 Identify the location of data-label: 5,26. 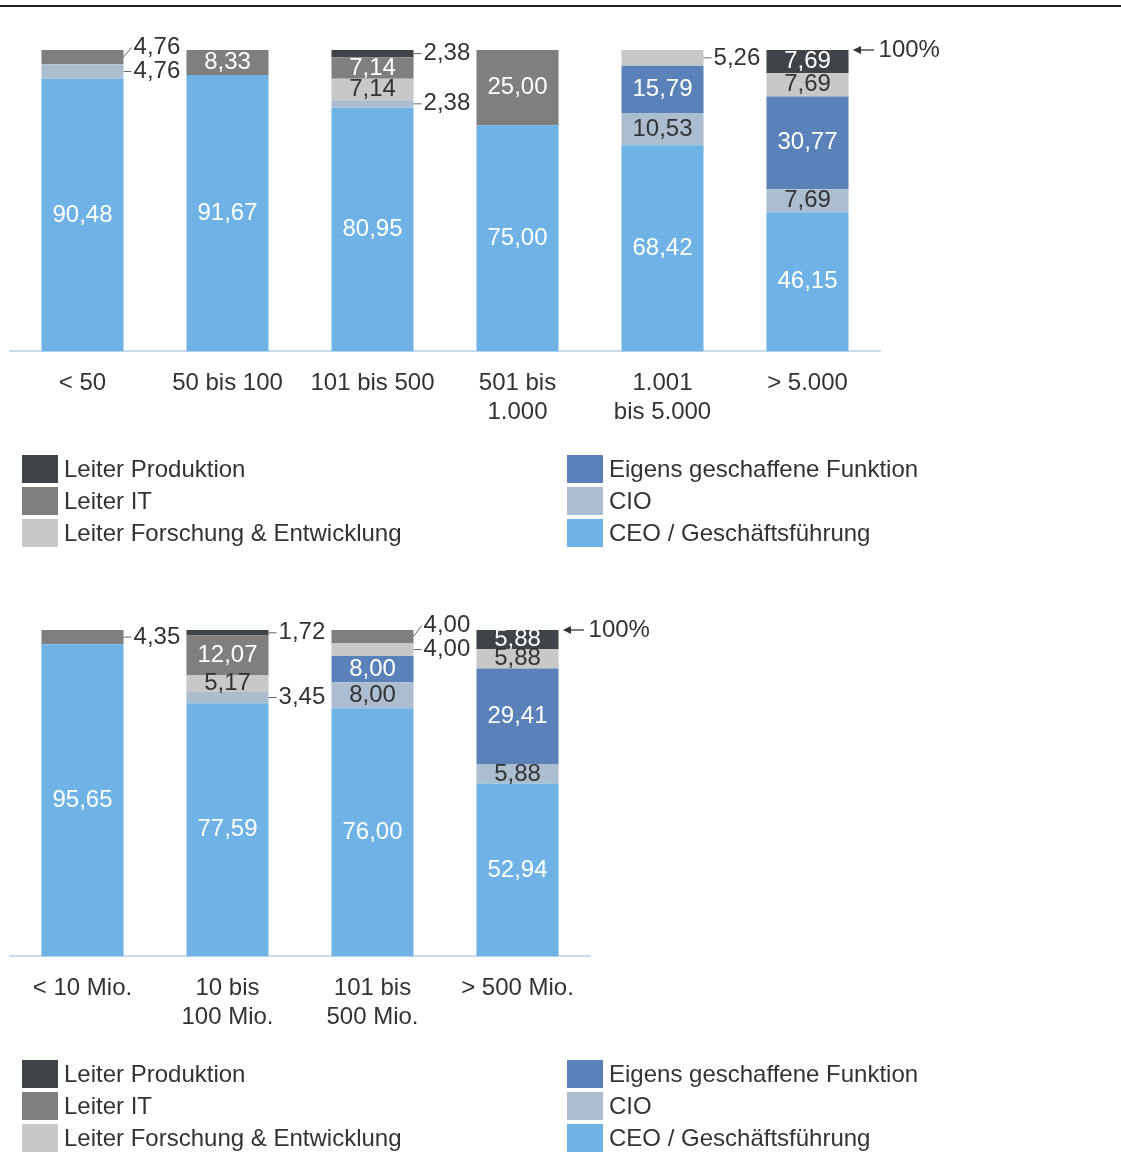
(737, 56).